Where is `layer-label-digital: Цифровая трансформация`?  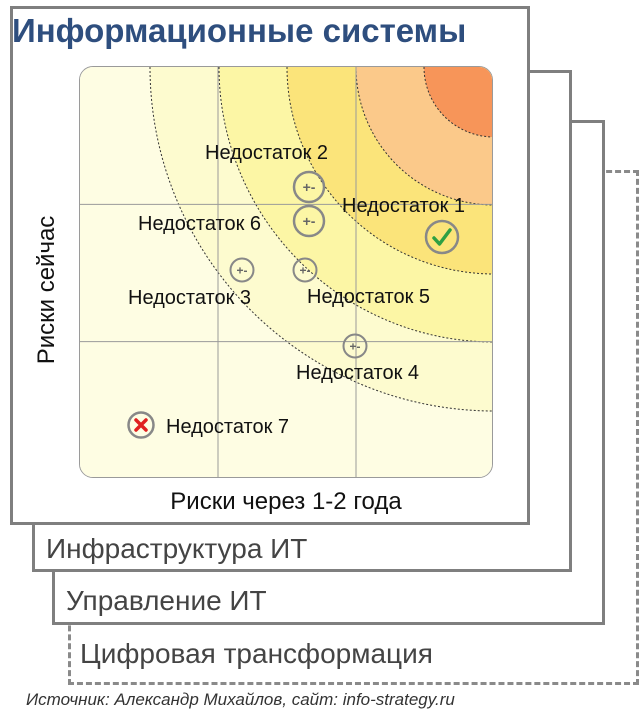
layer-label-digital: Цифровая трансформация is located at coordinates (256, 653).